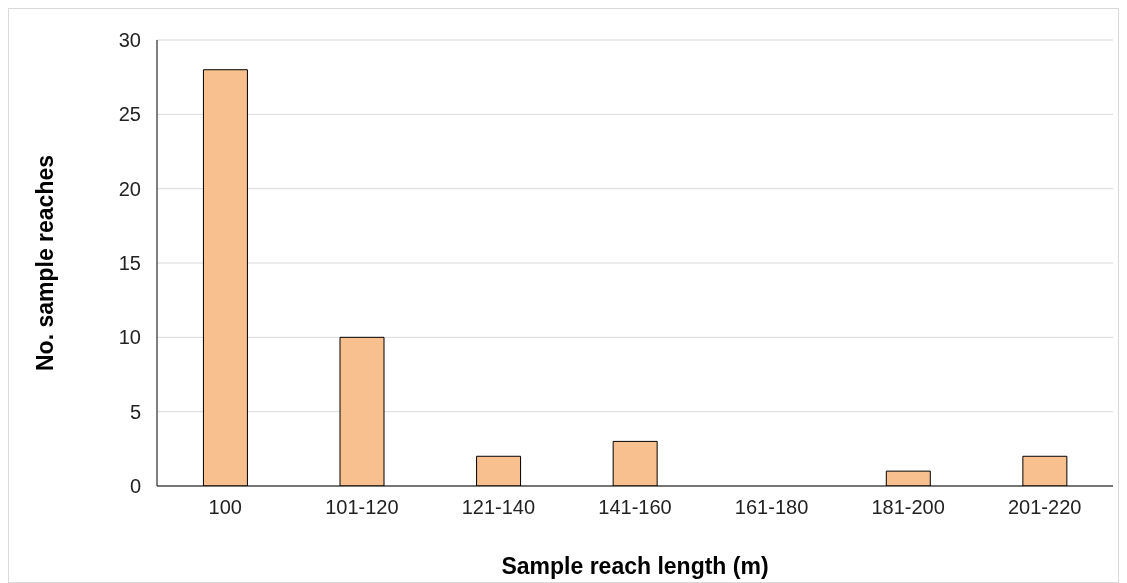 This screenshot has height=583, width=1127. I want to click on y-tick-label: 5, so click(135, 411).